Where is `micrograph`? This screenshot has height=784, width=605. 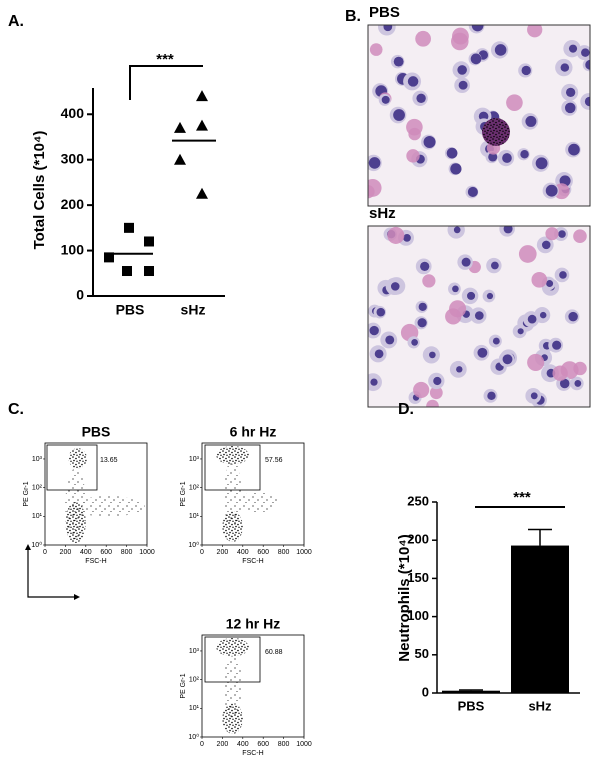 micrograph is located at coordinates (479, 316).